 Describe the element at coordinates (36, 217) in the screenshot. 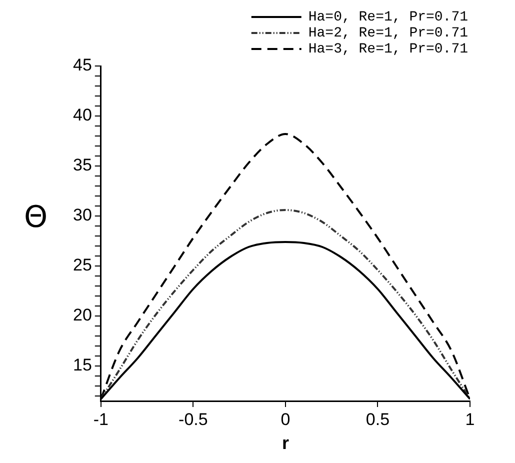

I see `y-axis-title: Θ` at that location.